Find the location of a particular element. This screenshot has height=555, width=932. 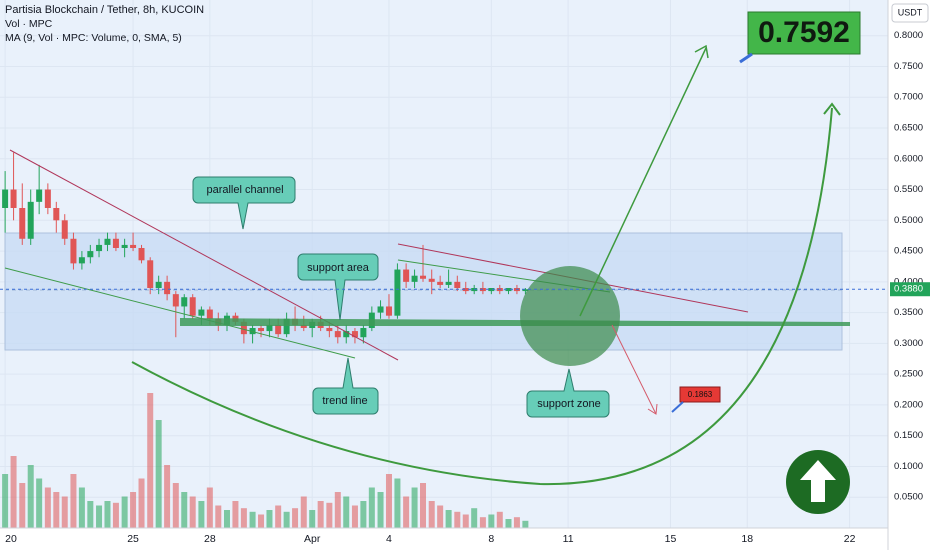

indicator: MA (9, Vol · MPC: Volume, 0, SMA, 5) is located at coordinates (93, 38).